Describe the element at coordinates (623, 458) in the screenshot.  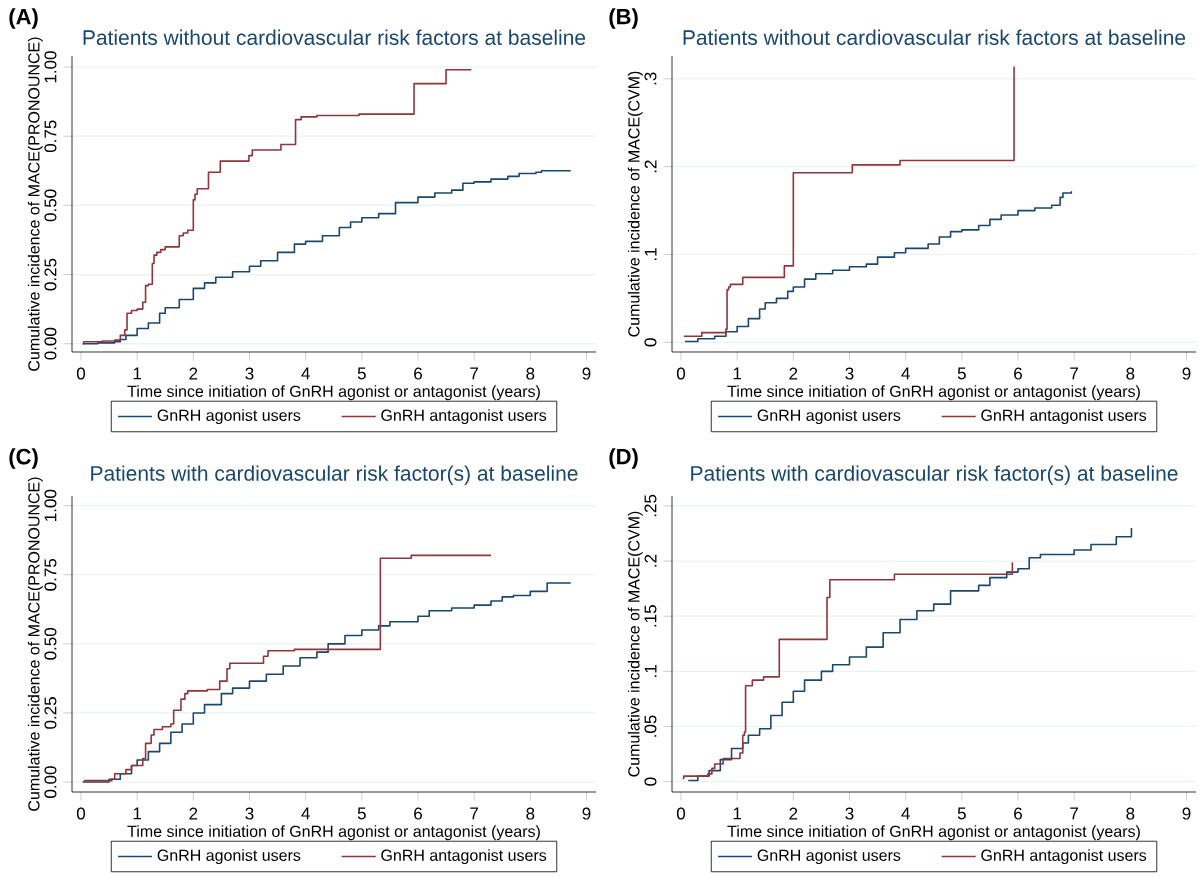
I see `text: (D)` at that location.